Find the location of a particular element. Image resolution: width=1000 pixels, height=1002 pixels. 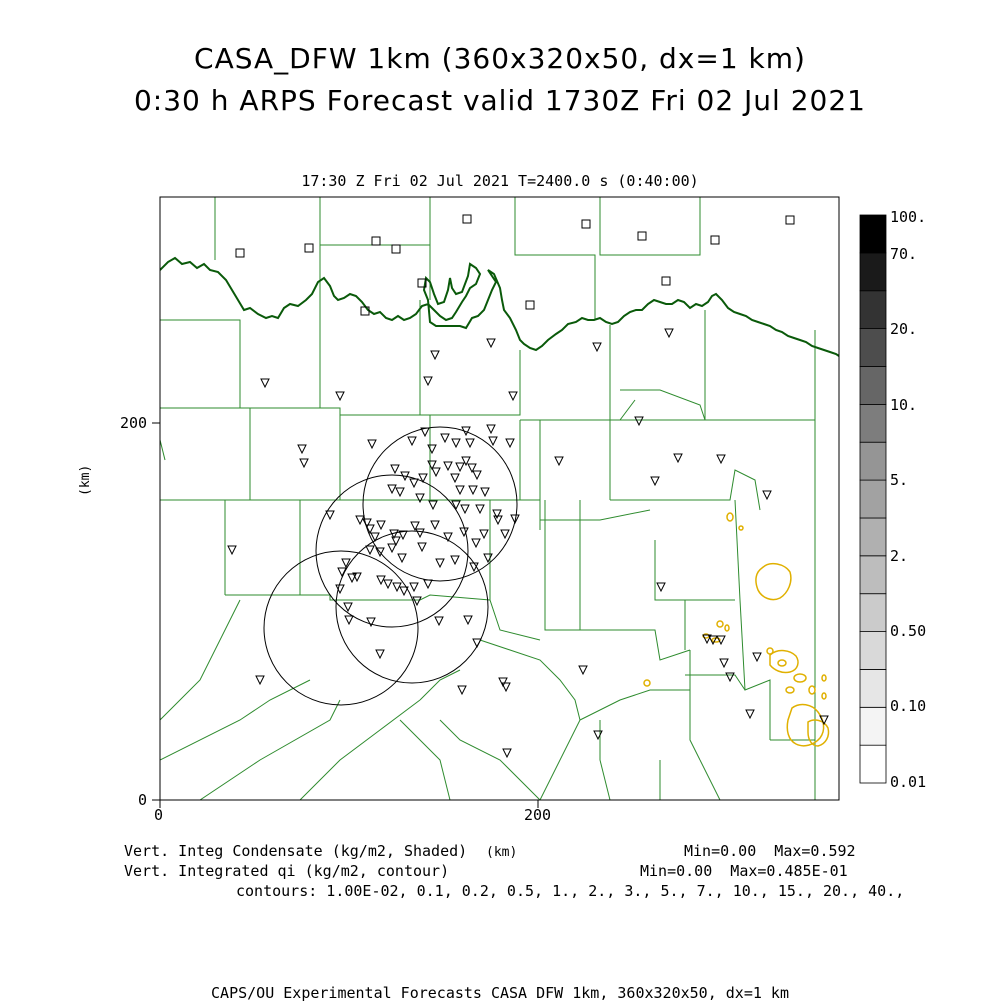

map-title: CASA_DFW 1km (360x320x50, dx=1 km) is located at coordinates (500, 58).